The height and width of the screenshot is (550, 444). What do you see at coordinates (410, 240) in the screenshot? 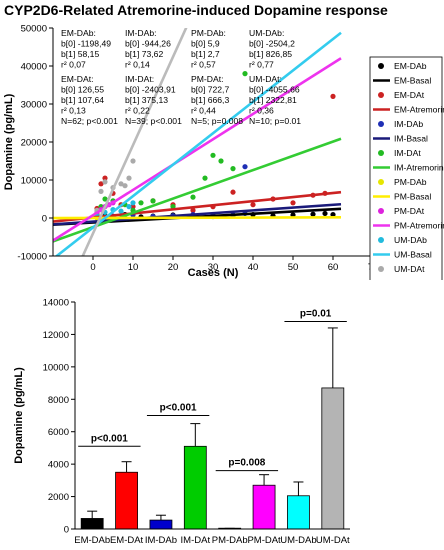
I see `legend-label-um-dab: UM-DAb` at bounding box center [410, 240].